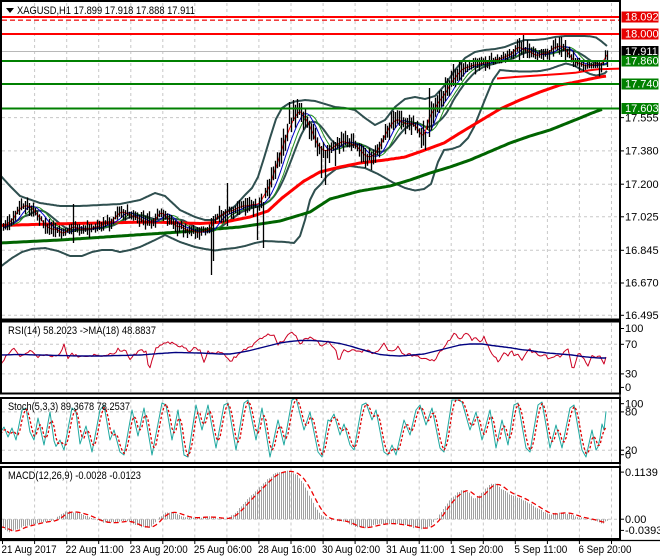 Image resolution: width=660 pixels, height=560 pixels. What do you see at coordinates (82, 331) in the screenshot?
I see `svg-text:RSI(14) 58.2023 ->MA(18) 48.8: RSI(14) 58.2023 ->MA(18) 48.8837` at bounding box center [82, 331].